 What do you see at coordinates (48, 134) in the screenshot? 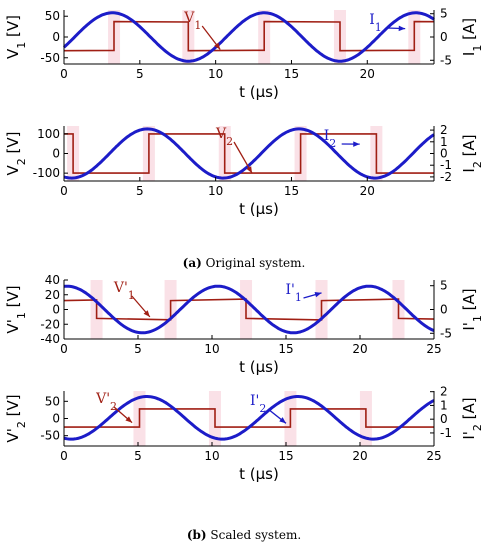
I see `y-tick-label: 100` at bounding box center [48, 134].